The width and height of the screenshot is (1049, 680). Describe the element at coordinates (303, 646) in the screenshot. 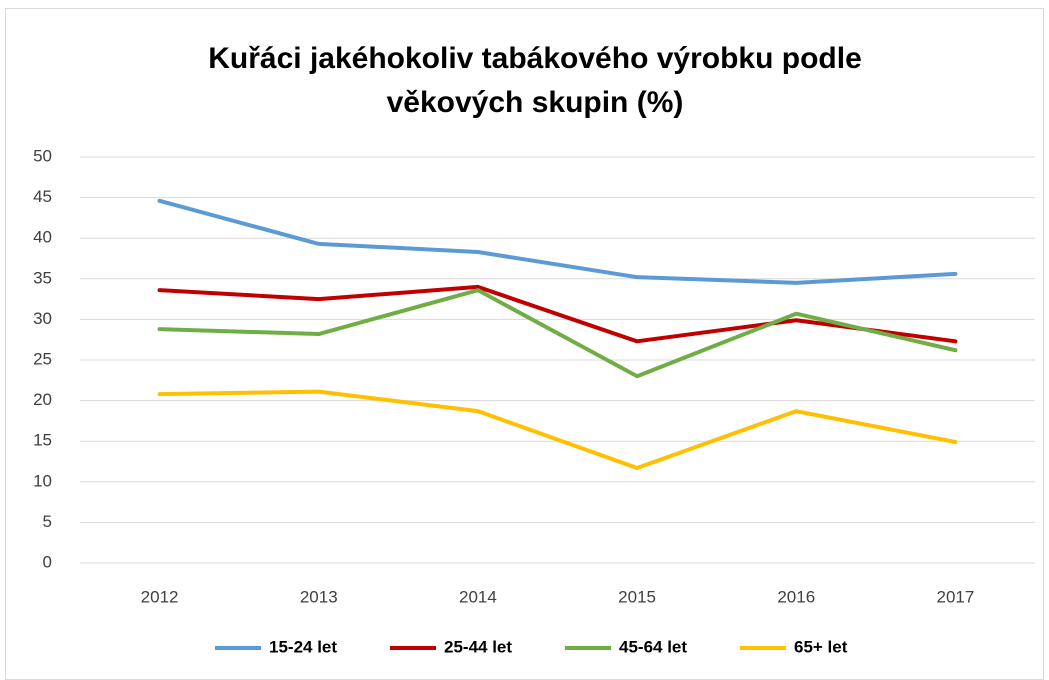

I see `legend-label: 15-24 let` at that location.